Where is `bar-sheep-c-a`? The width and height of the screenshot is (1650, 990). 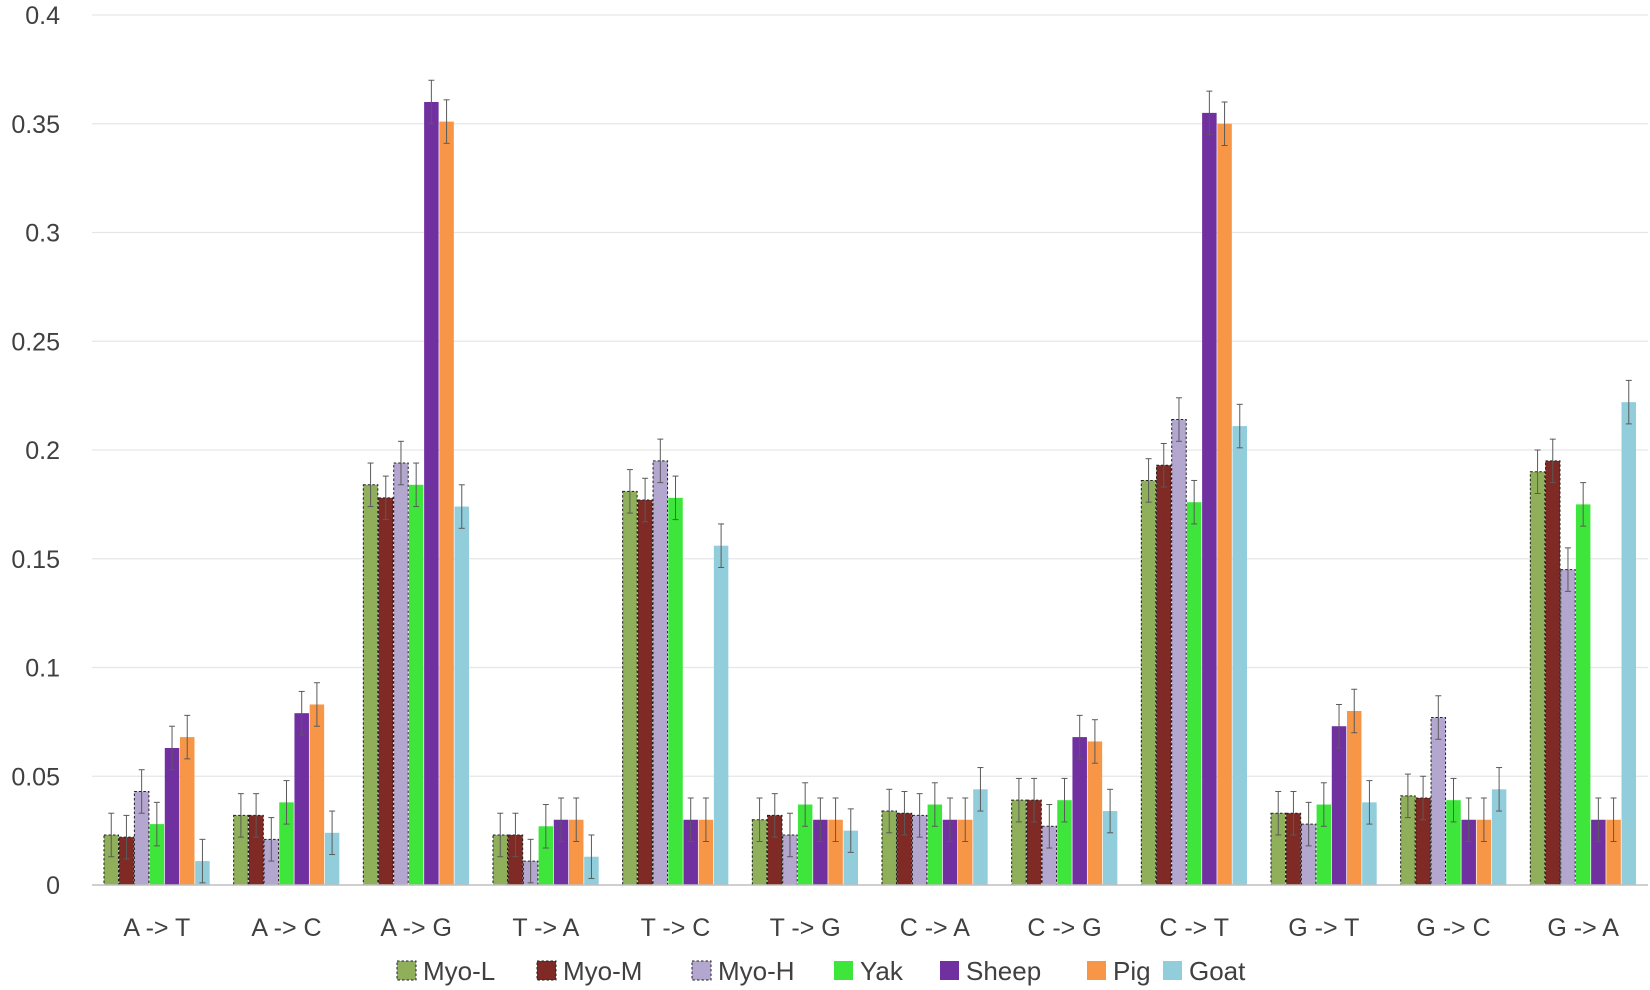
bar-sheep-c-a is located at coordinates (950, 852).